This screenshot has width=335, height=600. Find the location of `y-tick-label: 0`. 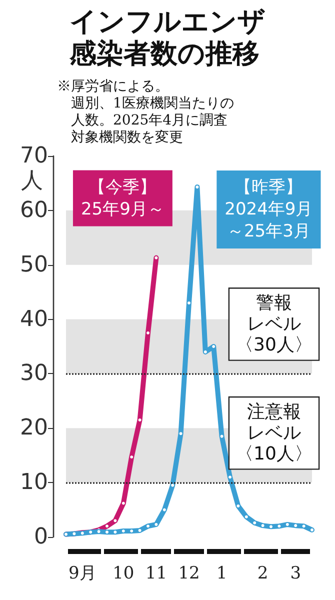

y-tick-label: 0 is located at coordinates (41, 537).